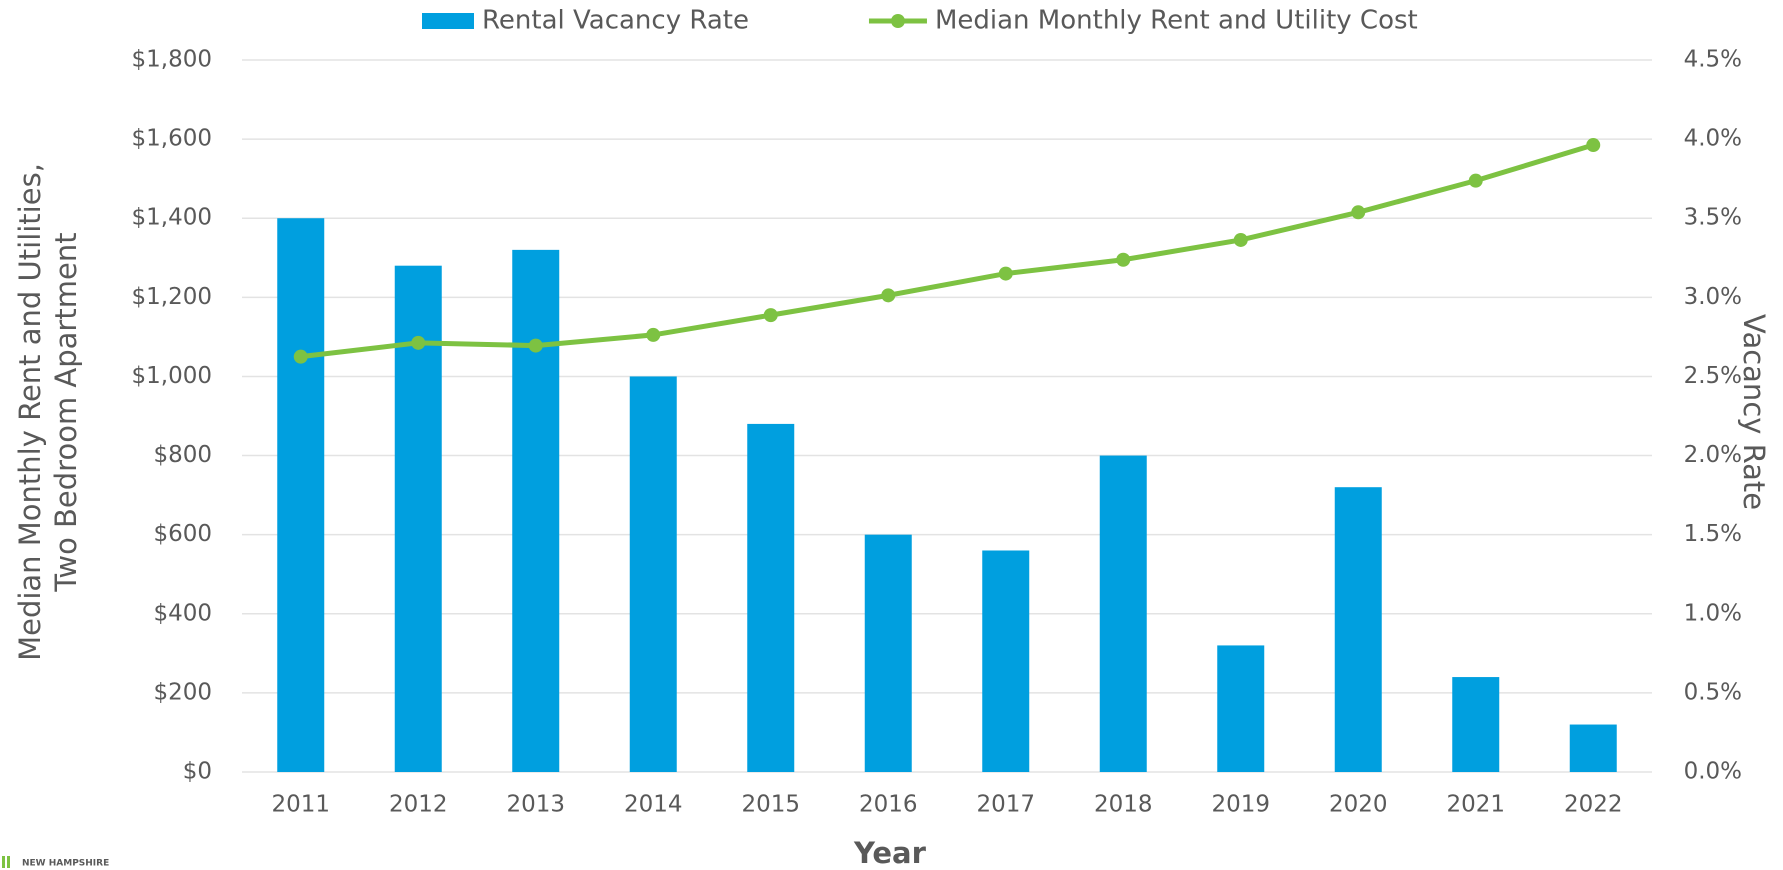 This screenshot has width=1783, height=870. Describe the element at coordinates (172, 376) in the screenshot. I see `y-tick-label: $1,000` at that location.